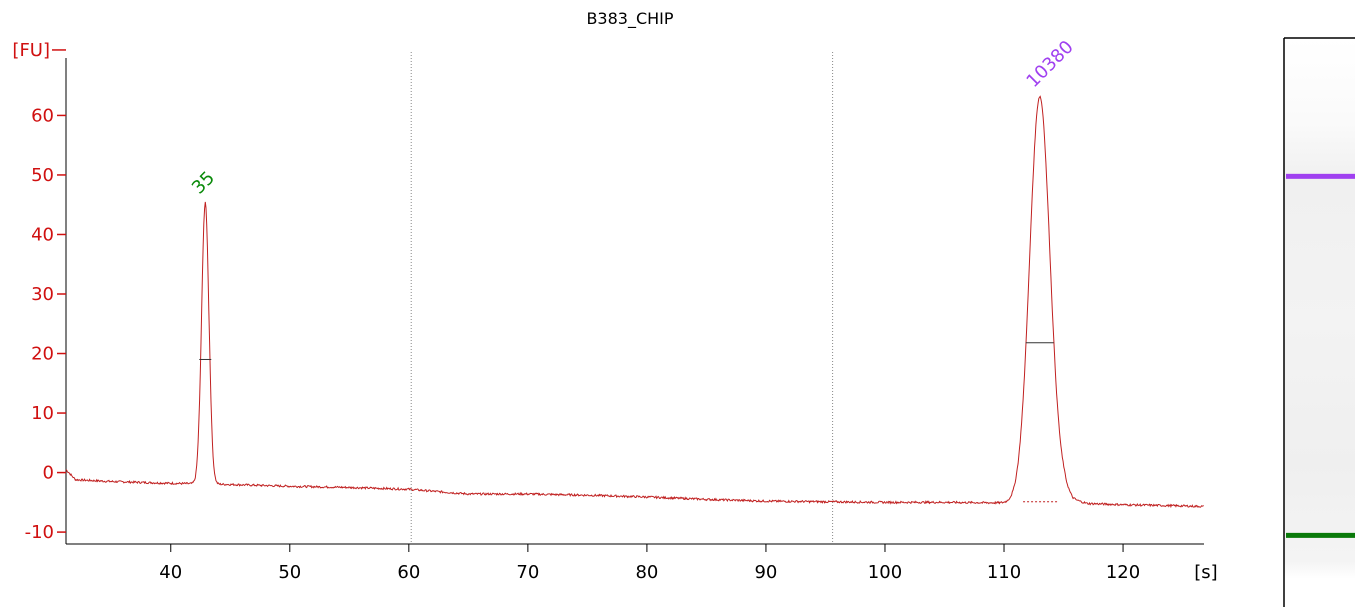 This screenshot has height=607, width=1355. Describe the element at coordinates (42, 175) in the screenshot. I see `y-tick-label: 50` at that location.